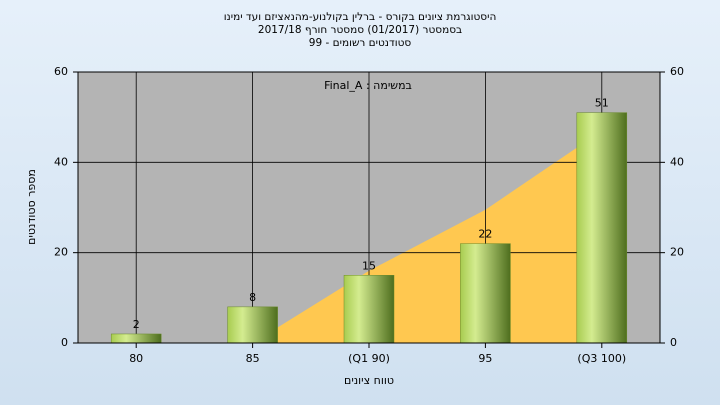 This screenshot has height=405, width=720. Describe the element at coordinates (61, 252) in the screenshot. I see `y-tick-label: 20` at that location.